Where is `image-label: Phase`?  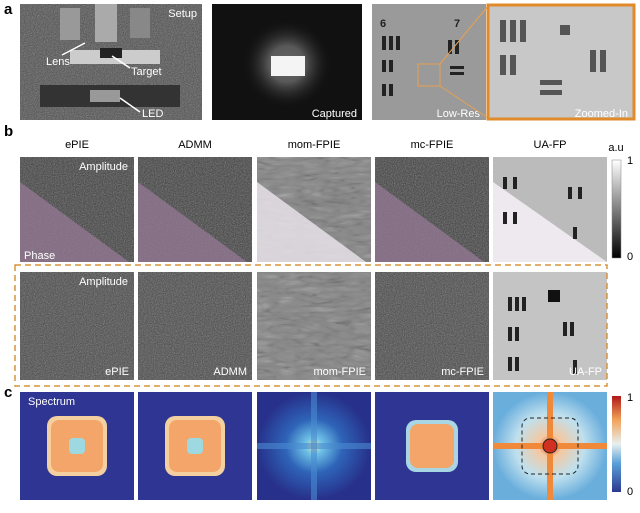 image-label: Phase is located at coordinates (39, 256).